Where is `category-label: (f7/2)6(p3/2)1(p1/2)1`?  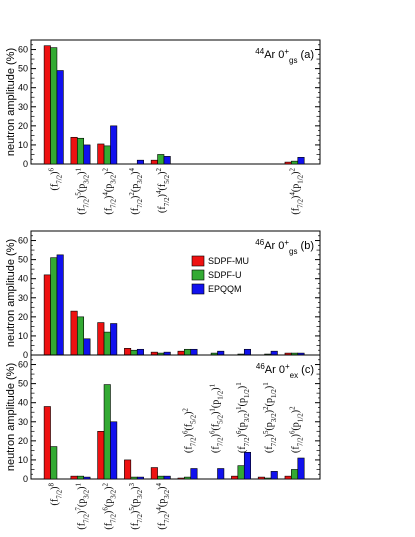 category-label: (f7/2)6(p3/2)1(p1/2)1 is located at coordinates (243, 417).